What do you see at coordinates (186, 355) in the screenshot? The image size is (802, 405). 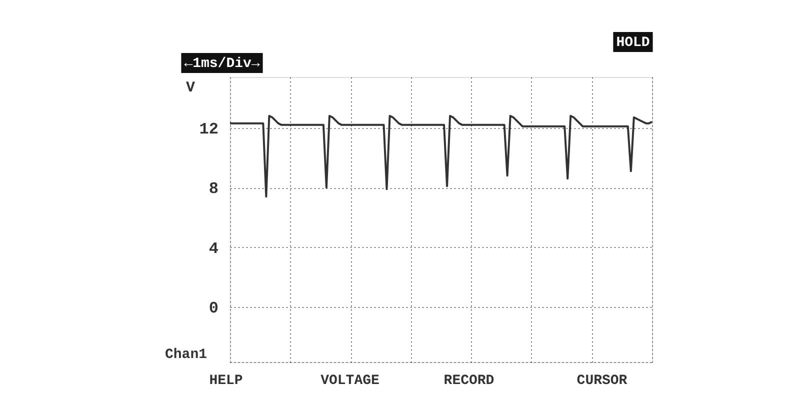 I see `text: Chan1` at bounding box center [186, 355].